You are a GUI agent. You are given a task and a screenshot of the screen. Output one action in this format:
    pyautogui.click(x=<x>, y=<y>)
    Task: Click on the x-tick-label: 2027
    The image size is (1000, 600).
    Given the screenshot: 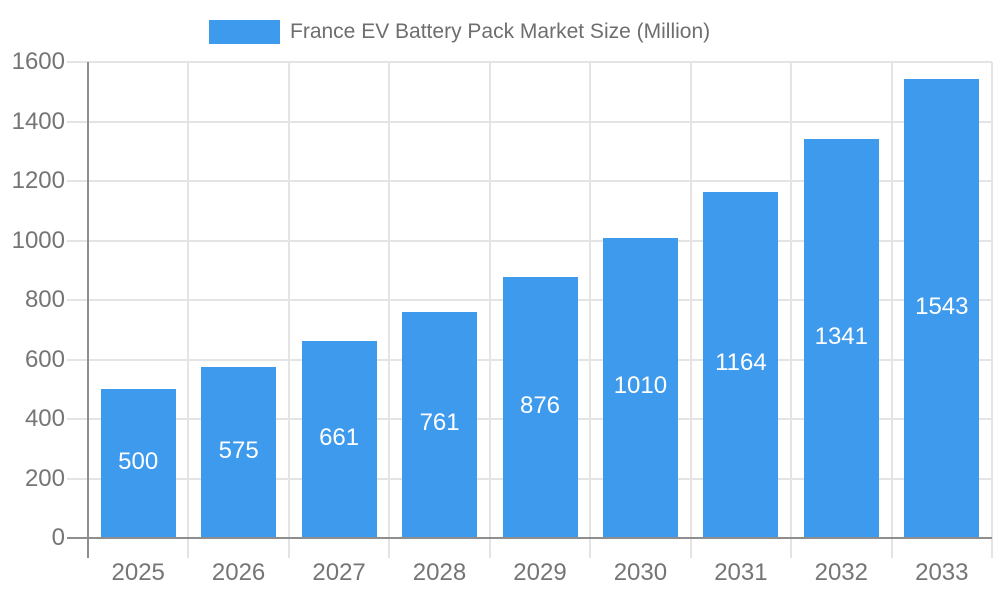 What is the action you would take?
    pyautogui.click(x=339, y=572)
    